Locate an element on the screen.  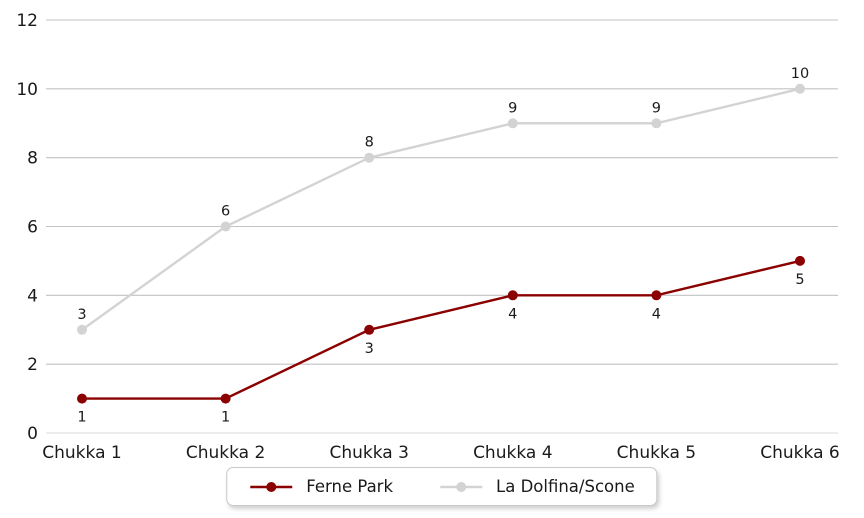
legend-item-la-dolfina-scone: La Dolfina/Scone is located at coordinates (537, 486).